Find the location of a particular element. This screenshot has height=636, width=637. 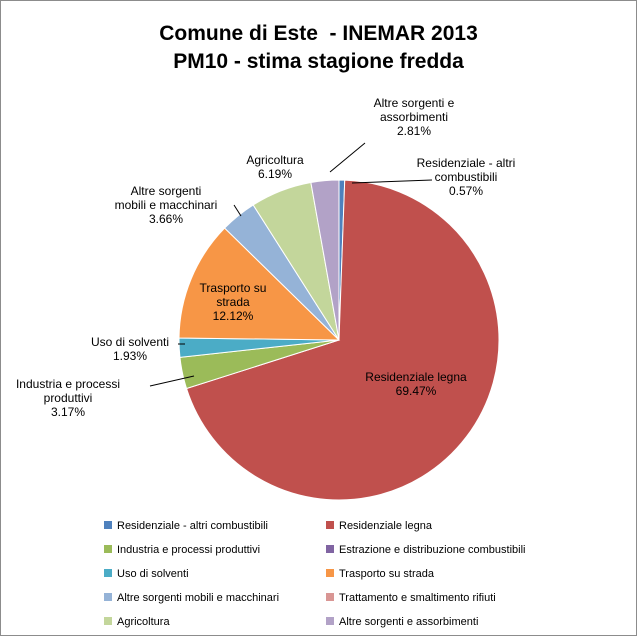

legend-label: Uso di solventi is located at coordinates (153, 574).